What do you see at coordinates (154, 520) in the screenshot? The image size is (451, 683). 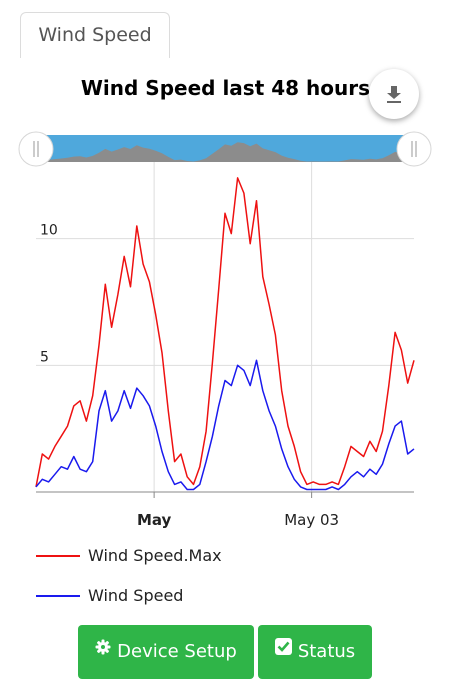 I see `x-tick-label: May` at bounding box center [154, 520].